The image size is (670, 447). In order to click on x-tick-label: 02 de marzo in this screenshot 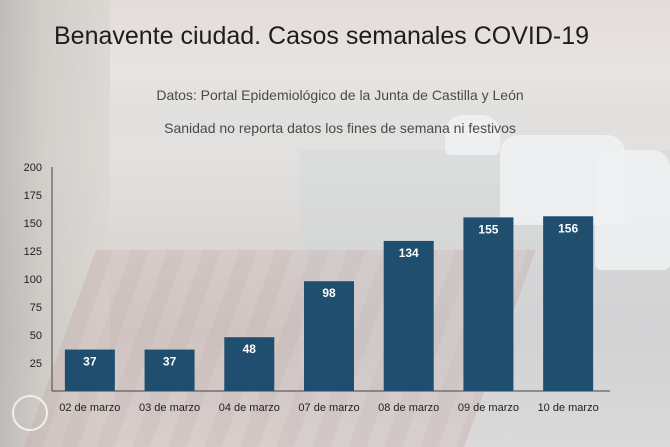, I will do `click(89, 408)`.